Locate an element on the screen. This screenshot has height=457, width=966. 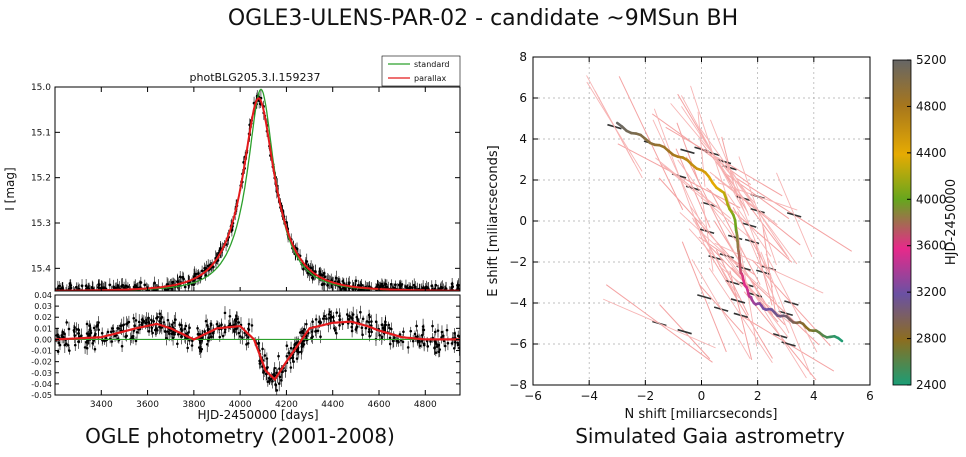
light-curve-title: photBLG205.3.I.159237 is located at coordinates (255, 77).